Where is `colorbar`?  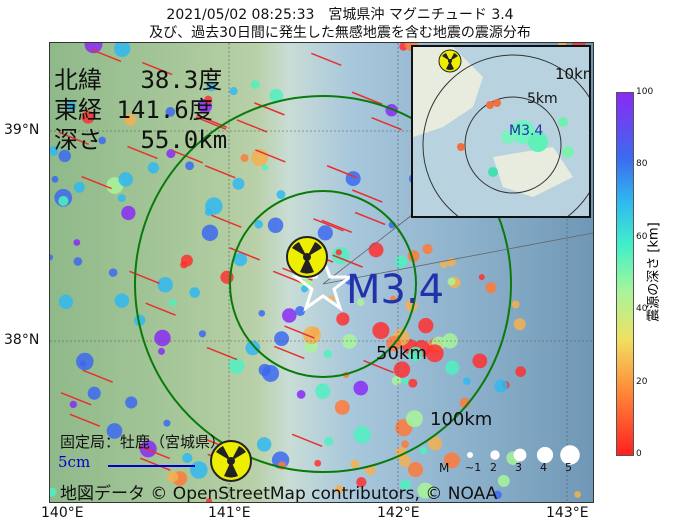
colorbar is located at coordinates (625, 274).